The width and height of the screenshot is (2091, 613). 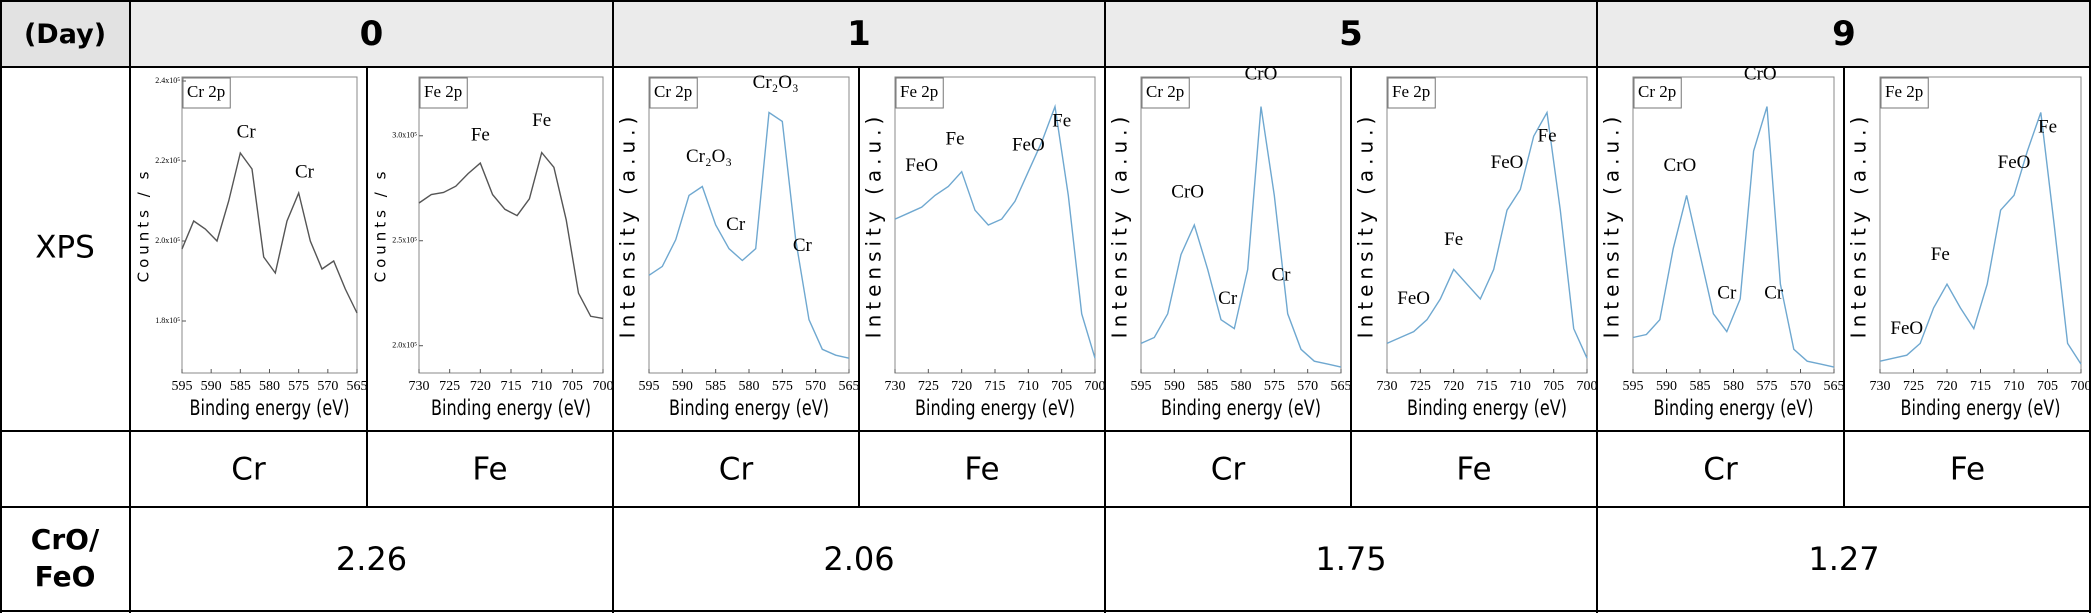 What do you see at coordinates (167, 80) in the screenshot?
I see `y-tick-label: 2.4x10⁵` at bounding box center [167, 80].